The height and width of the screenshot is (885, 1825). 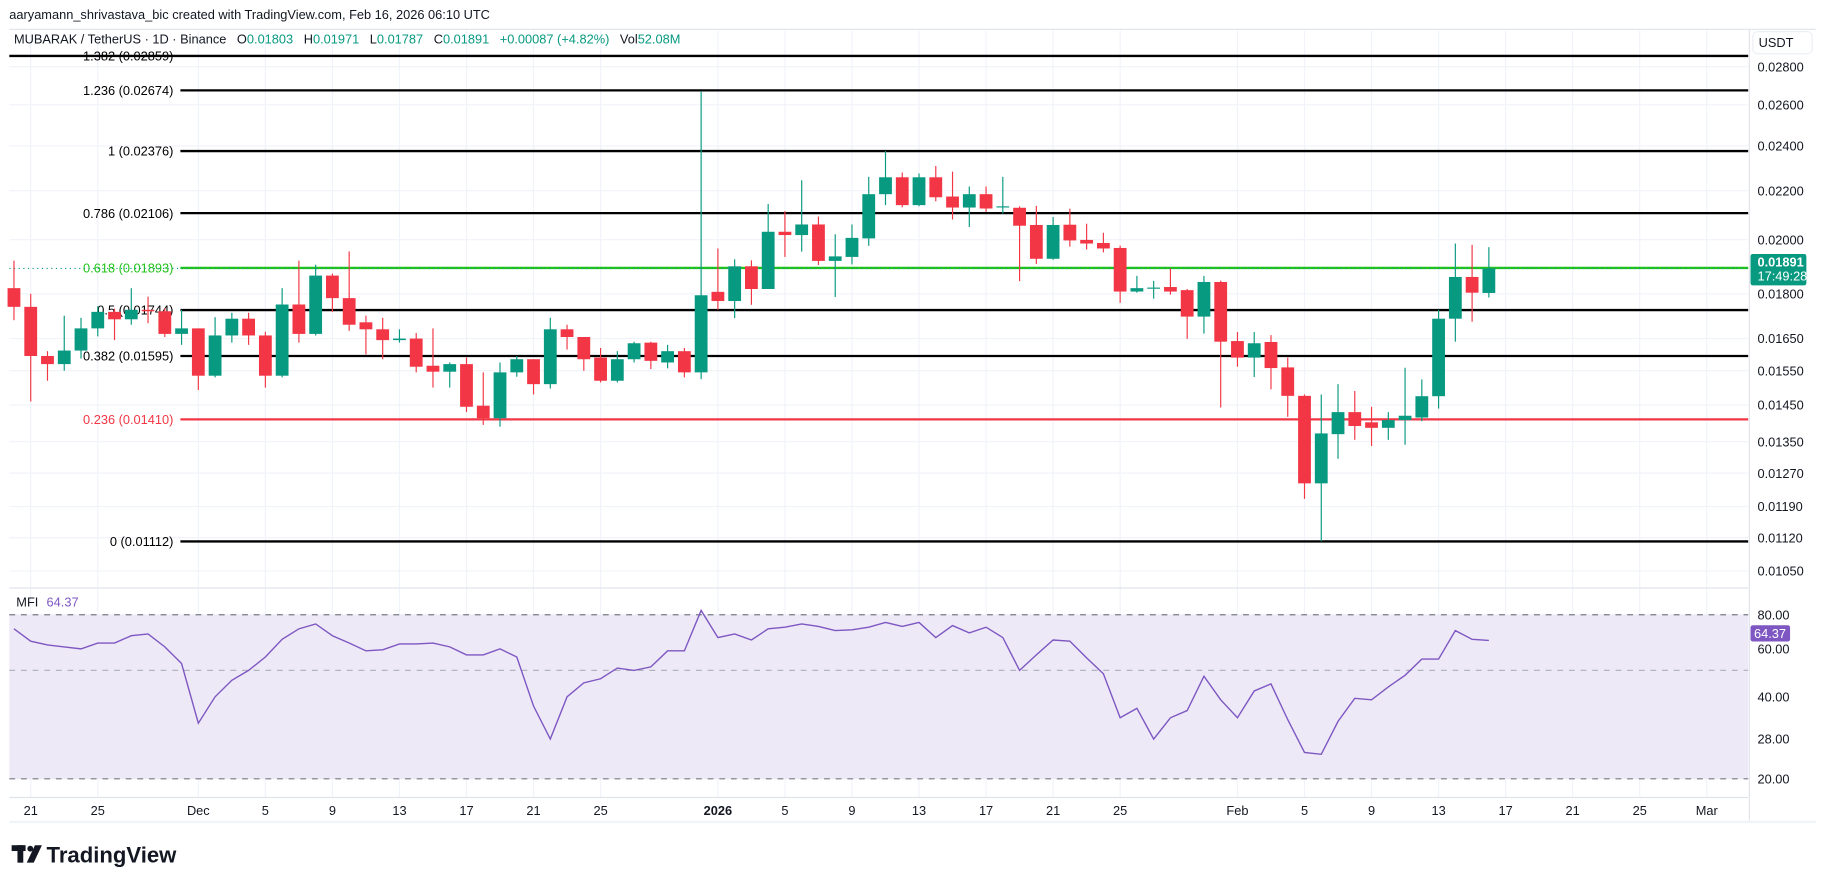 What do you see at coordinates (1780, 146) in the screenshot?
I see `y-tick-label: 0.02400` at bounding box center [1780, 146].